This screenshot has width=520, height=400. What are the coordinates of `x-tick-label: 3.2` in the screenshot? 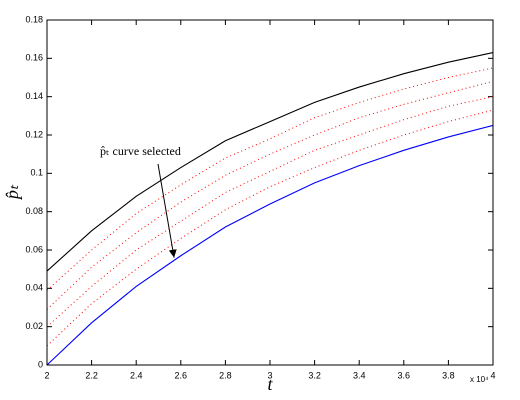 It's located at (314, 375).